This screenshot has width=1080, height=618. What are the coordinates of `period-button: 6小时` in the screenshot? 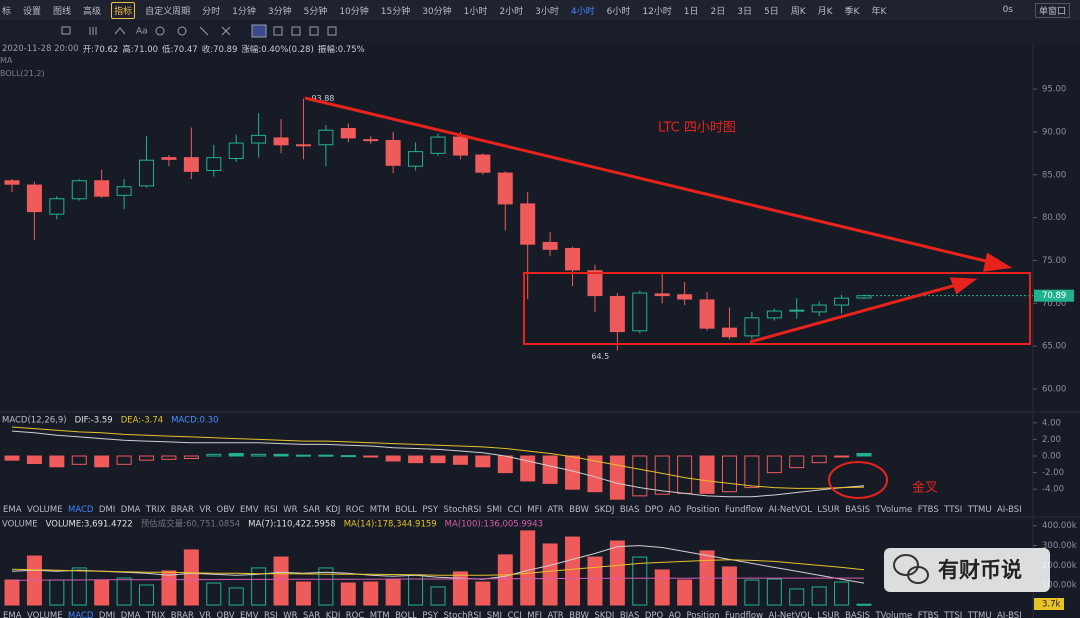 It's located at (618, 11).